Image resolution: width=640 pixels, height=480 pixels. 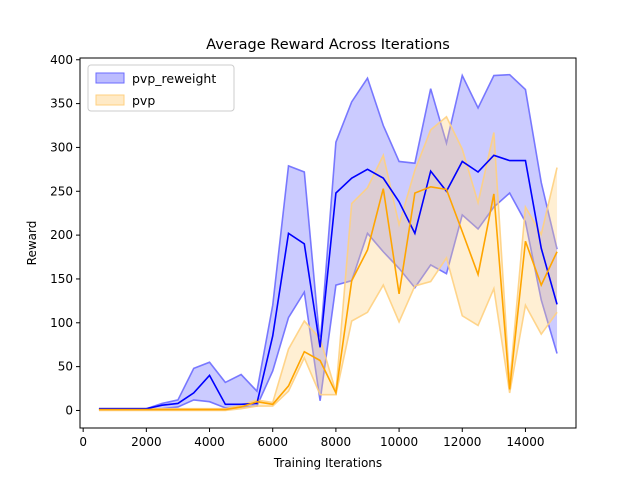 What do you see at coordinates (462, 442) in the screenshot?
I see `x-tick-label: 12000` at bounding box center [462, 442].